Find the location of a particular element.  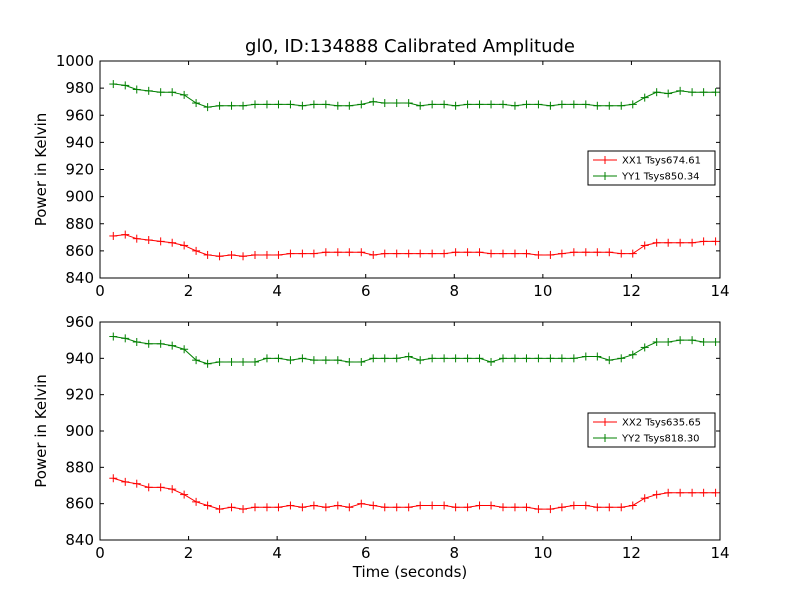

legend-label: XX2 Tsys635.65 is located at coordinates (661, 423).